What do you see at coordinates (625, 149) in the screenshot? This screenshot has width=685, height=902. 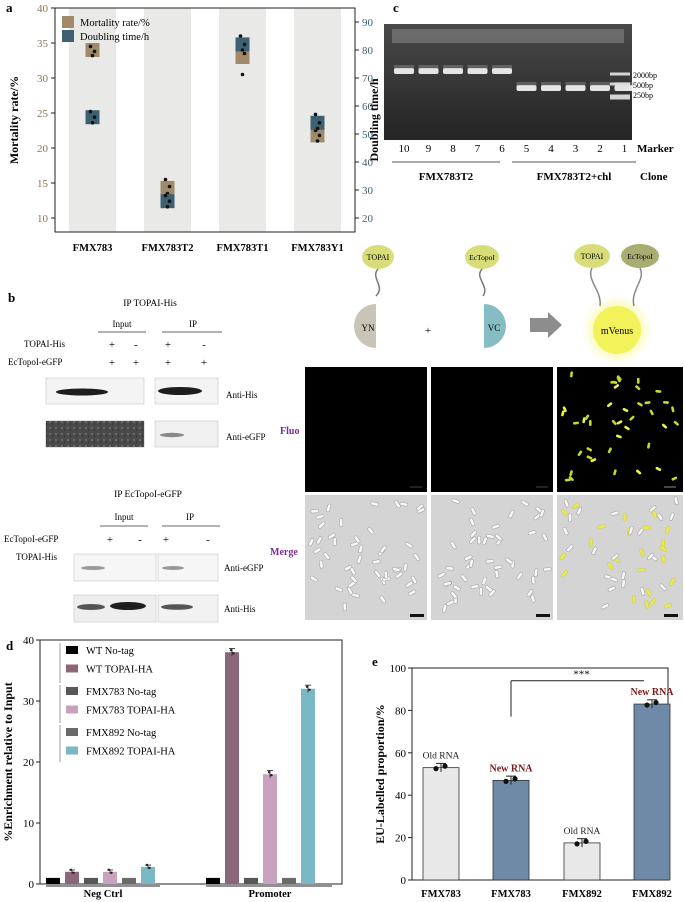 I see `lane-label: 1` at bounding box center [625, 149].